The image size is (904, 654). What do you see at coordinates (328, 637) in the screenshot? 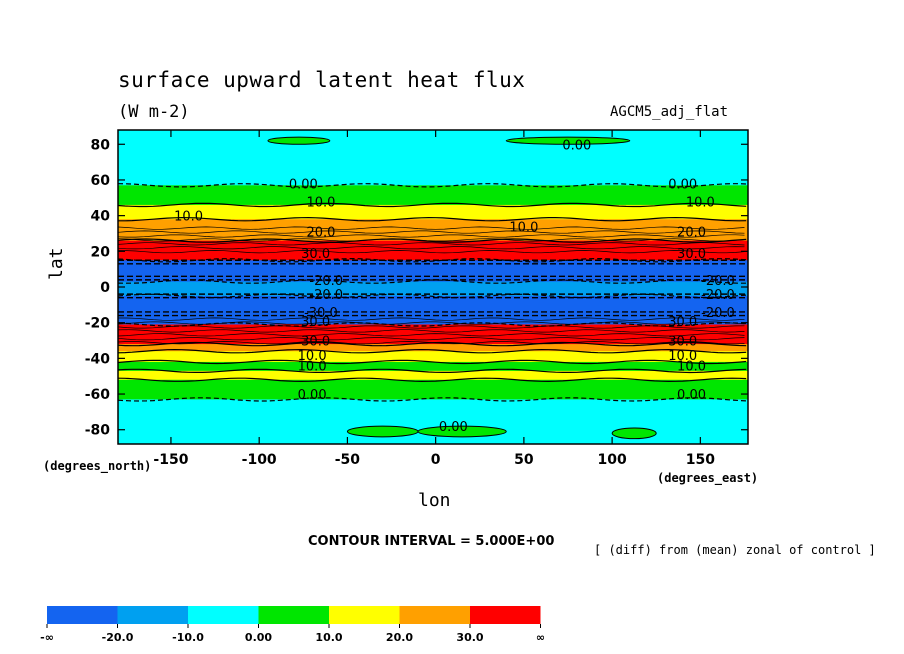
I see `colorbar-label: 10.0` at bounding box center [328, 637].